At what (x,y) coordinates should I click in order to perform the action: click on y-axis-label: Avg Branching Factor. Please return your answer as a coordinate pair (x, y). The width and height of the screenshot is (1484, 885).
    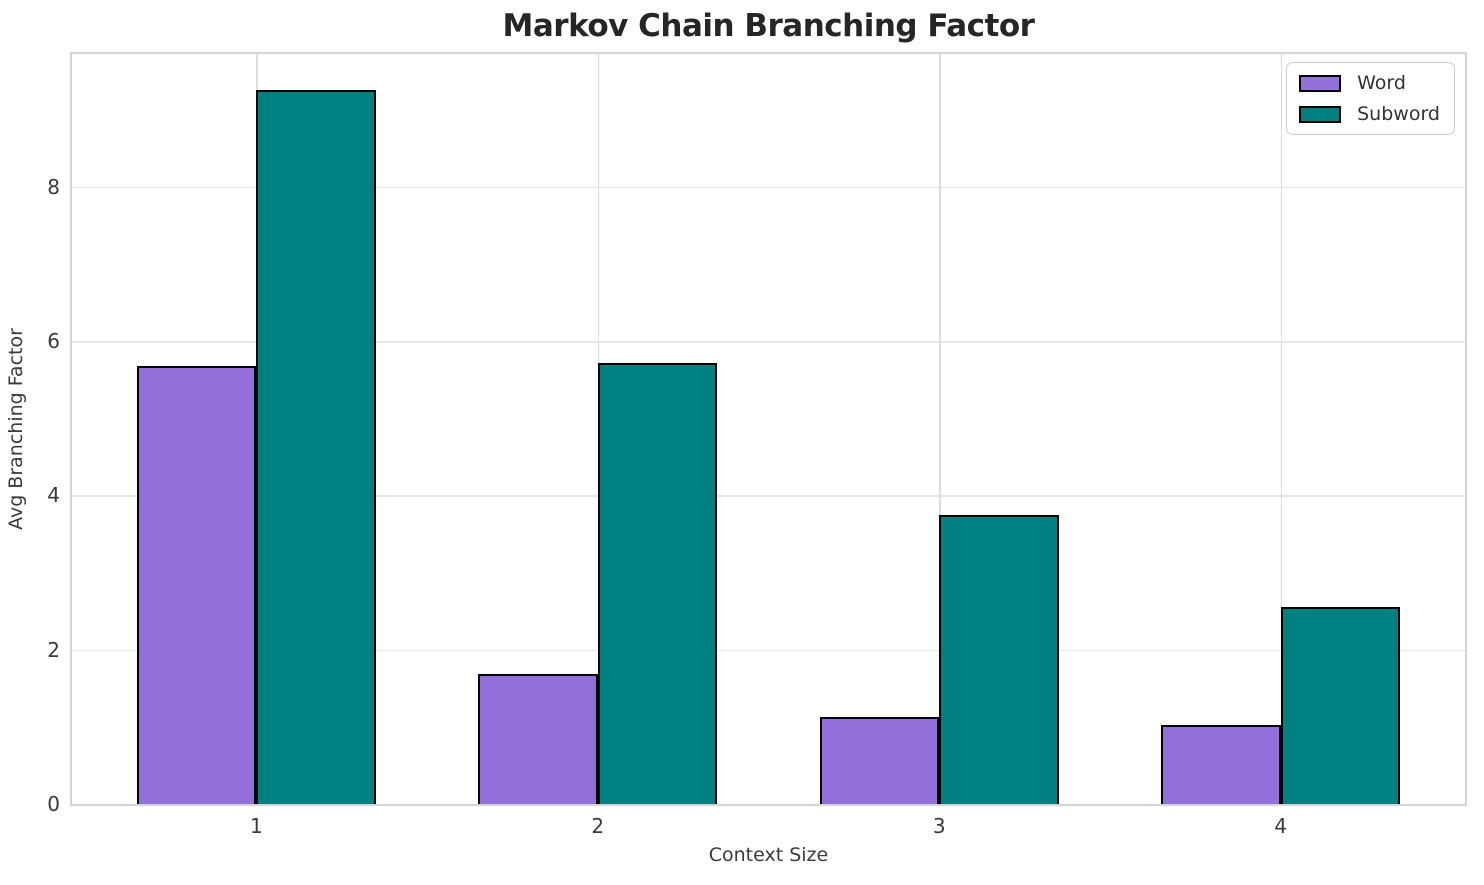
    Looking at the image, I should click on (16, 429).